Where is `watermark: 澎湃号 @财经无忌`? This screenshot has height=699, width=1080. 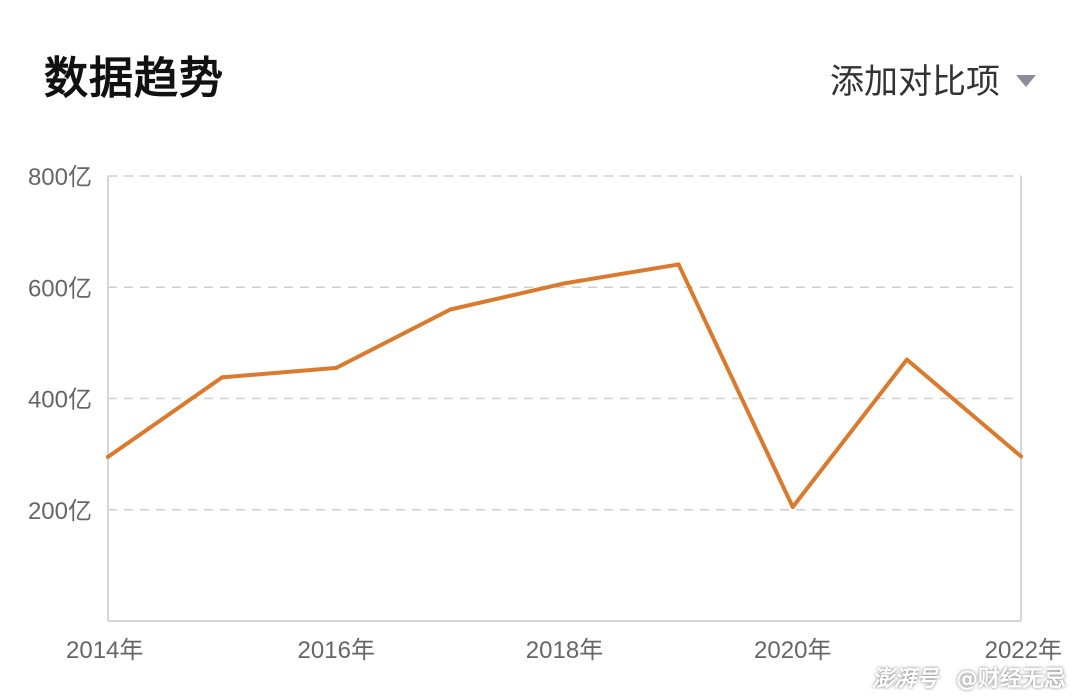
watermark: 澎湃号 @财经无忌 is located at coordinates (969, 677).